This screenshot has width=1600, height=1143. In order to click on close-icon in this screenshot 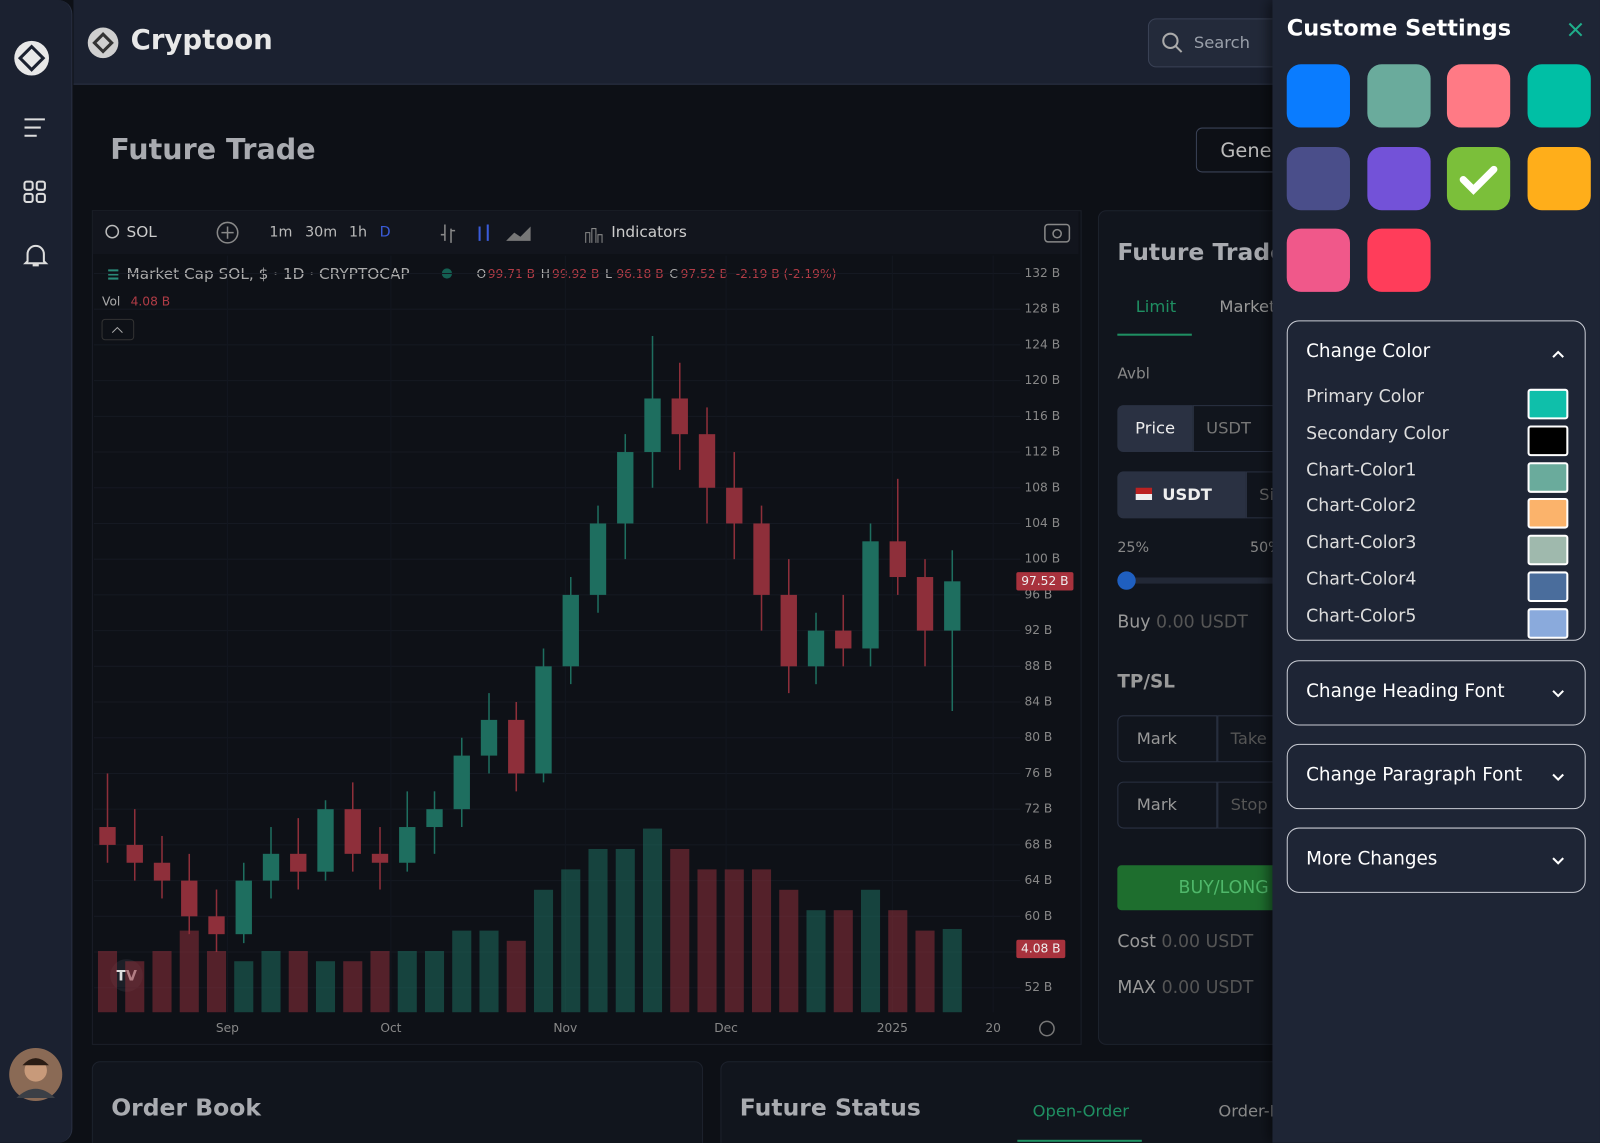, I will do `click(1575, 29)`.